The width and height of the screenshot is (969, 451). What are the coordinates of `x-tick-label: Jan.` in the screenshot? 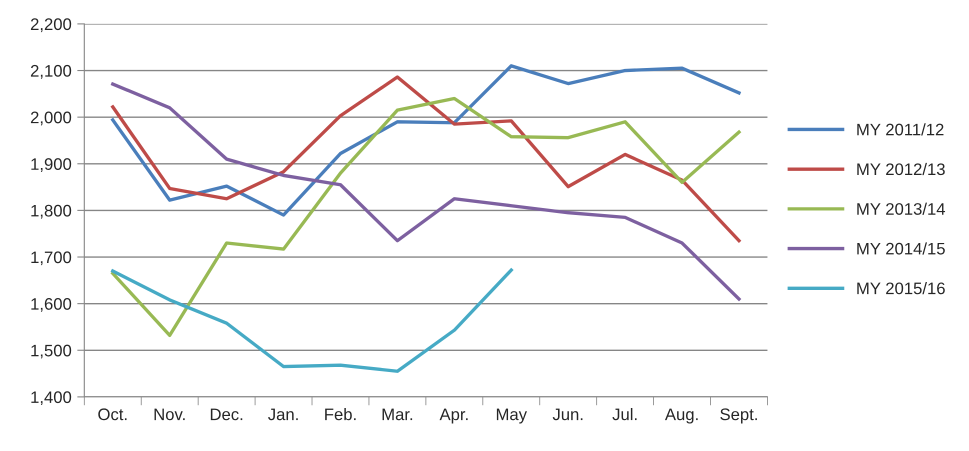 It's located at (283, 414).